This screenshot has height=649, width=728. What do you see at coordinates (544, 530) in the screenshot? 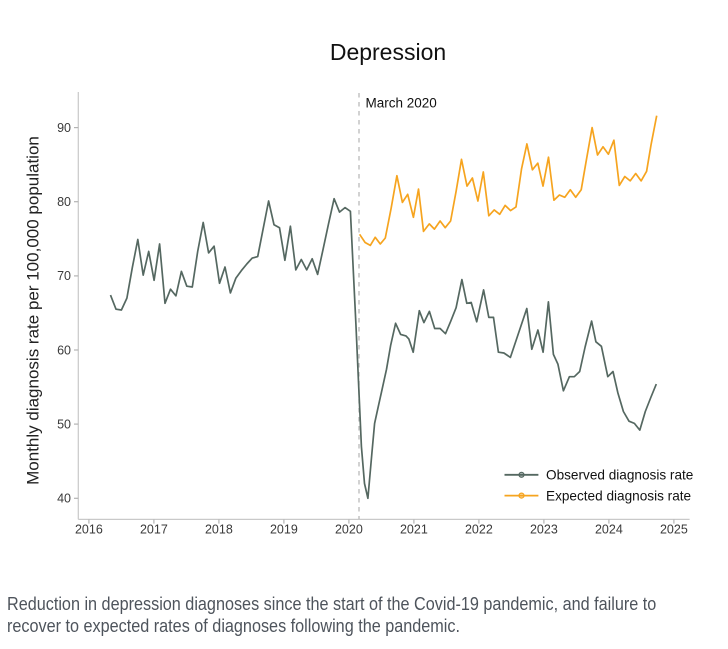
I see `svg-text: 2023` at bounding box center [544, 530].